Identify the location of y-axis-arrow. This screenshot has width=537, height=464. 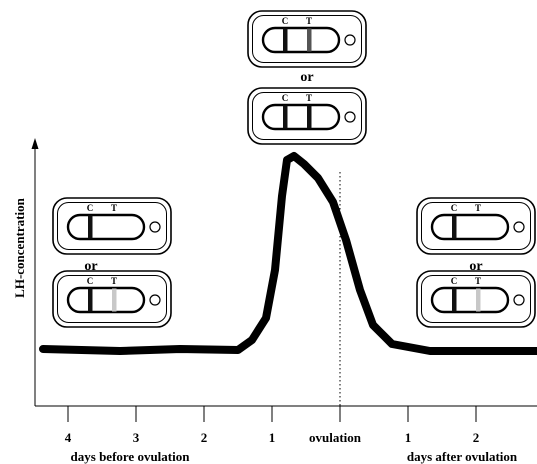
(35, 143).